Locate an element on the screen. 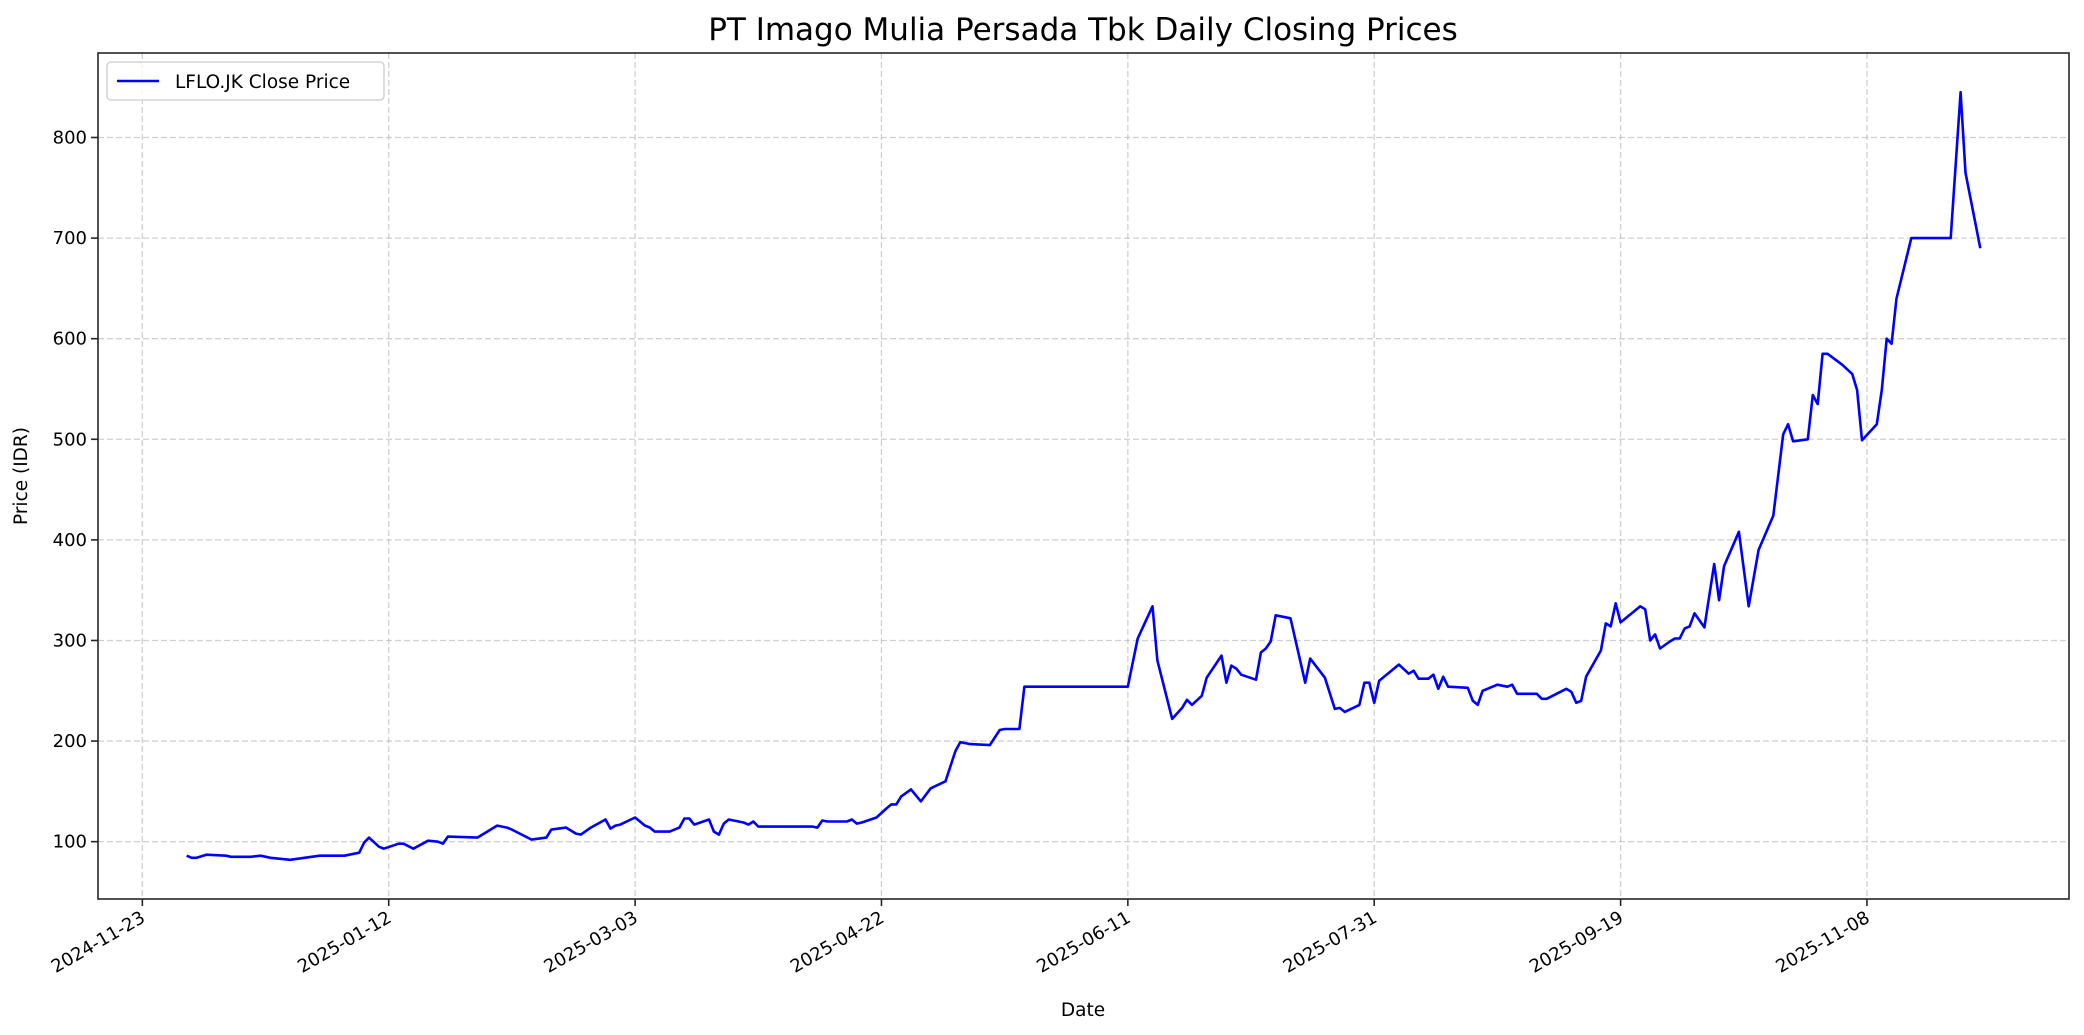 This screenshot has height=1035, width=2084. y-tick-label: 700 is located at coordinates (70, 238).